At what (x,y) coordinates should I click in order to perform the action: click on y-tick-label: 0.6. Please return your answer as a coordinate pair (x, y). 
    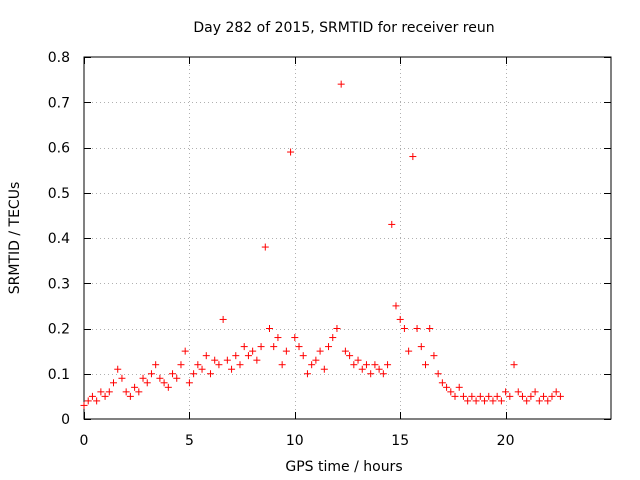
    Looking at the image, I should click on (59, 149).